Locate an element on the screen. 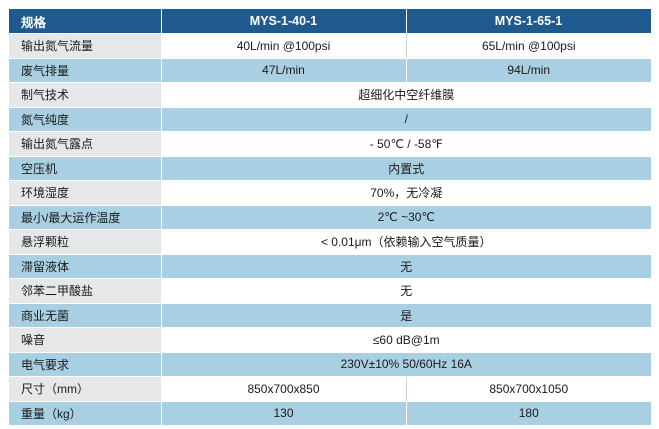  row-value-model-b: 94L/min is located at coordinates (528, 70).